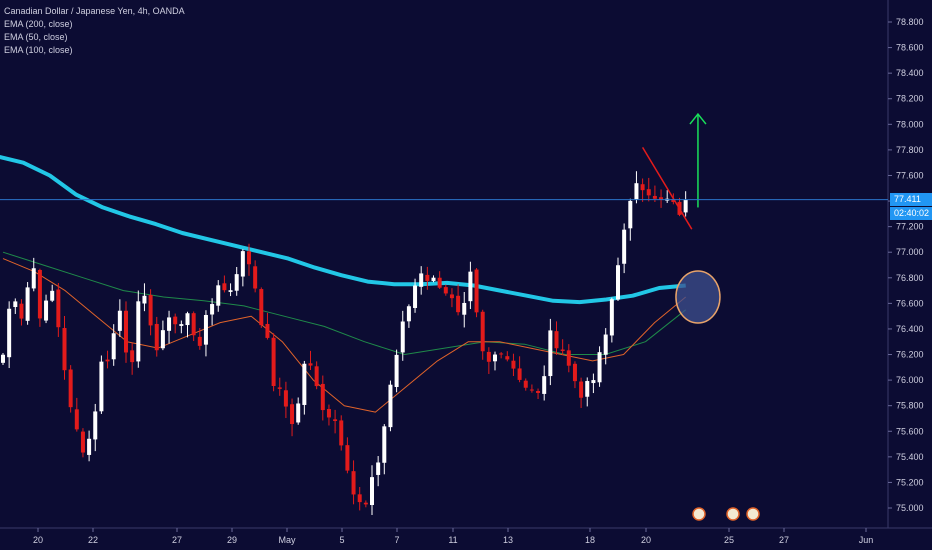 The image size is (932, 550). Describe the element at coordinates (466, 536) in the screenshot. I see `time-axis: 20 22 27 29 May 5 7 11 13 18 20 25 27 Jun` at that location.